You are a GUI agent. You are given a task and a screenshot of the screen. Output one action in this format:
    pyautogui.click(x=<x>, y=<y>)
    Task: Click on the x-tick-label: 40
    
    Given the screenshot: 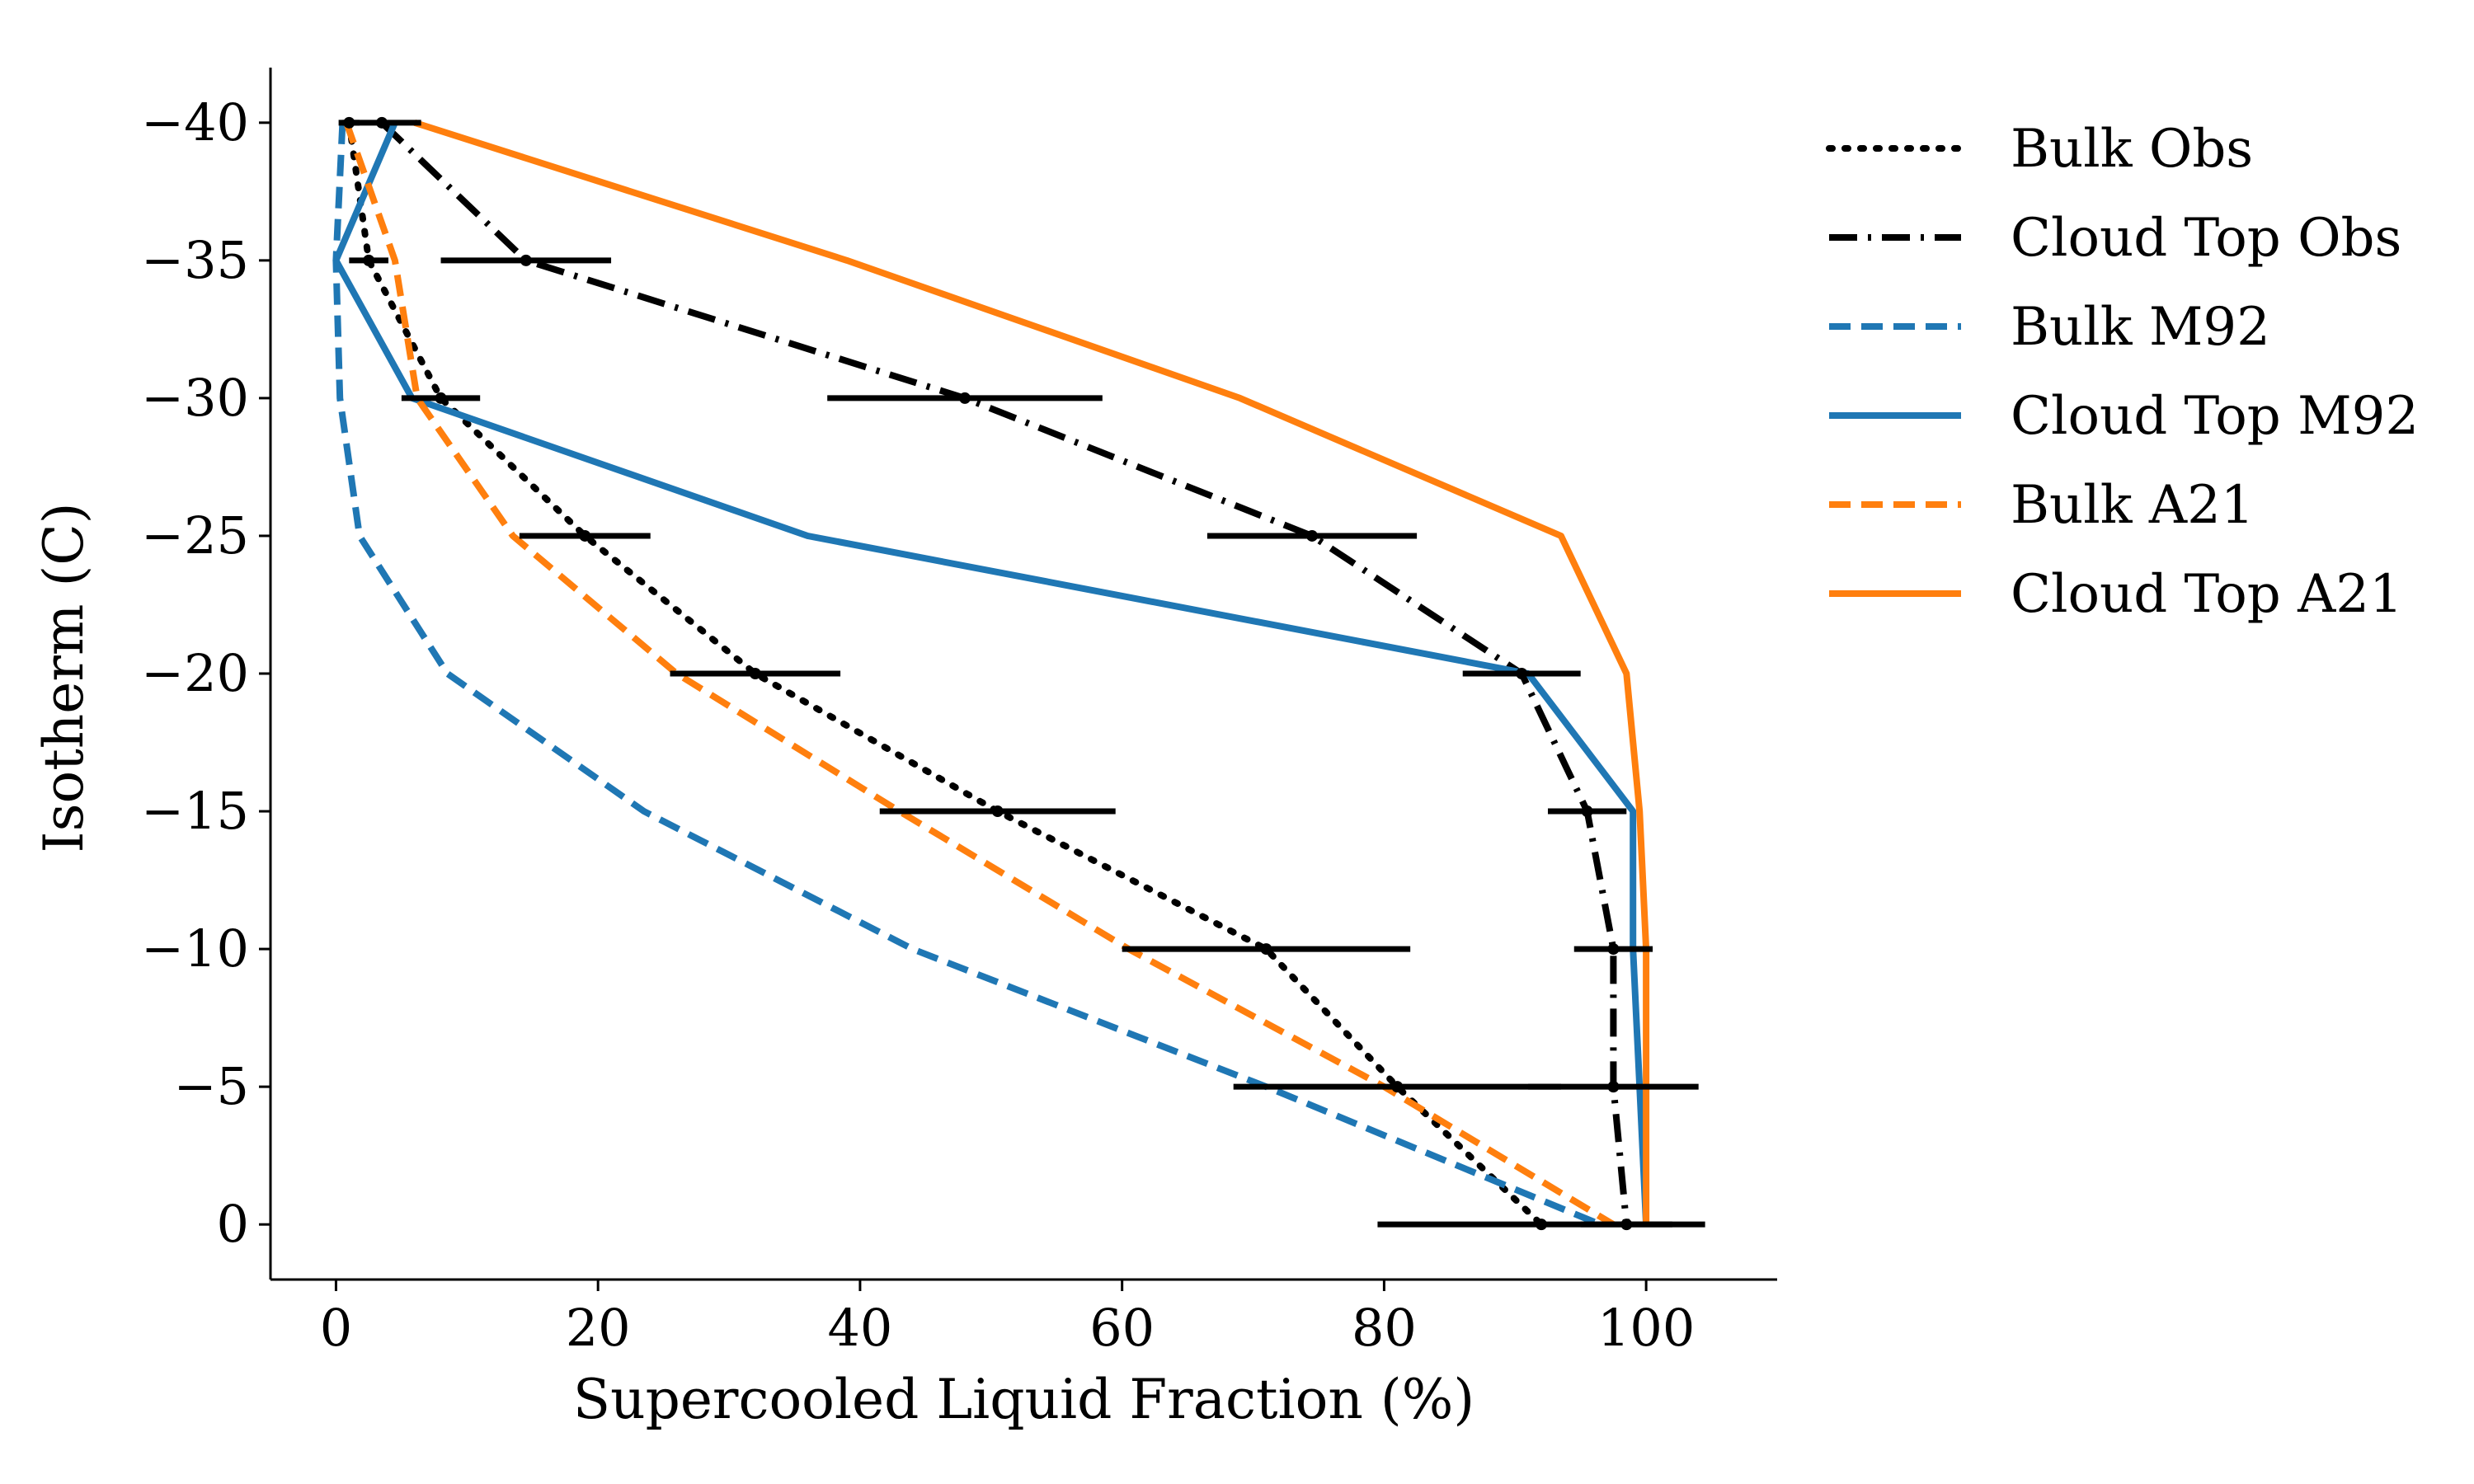 What is the action you would take?
    pyautogui.click(x=859, y=1328)
    